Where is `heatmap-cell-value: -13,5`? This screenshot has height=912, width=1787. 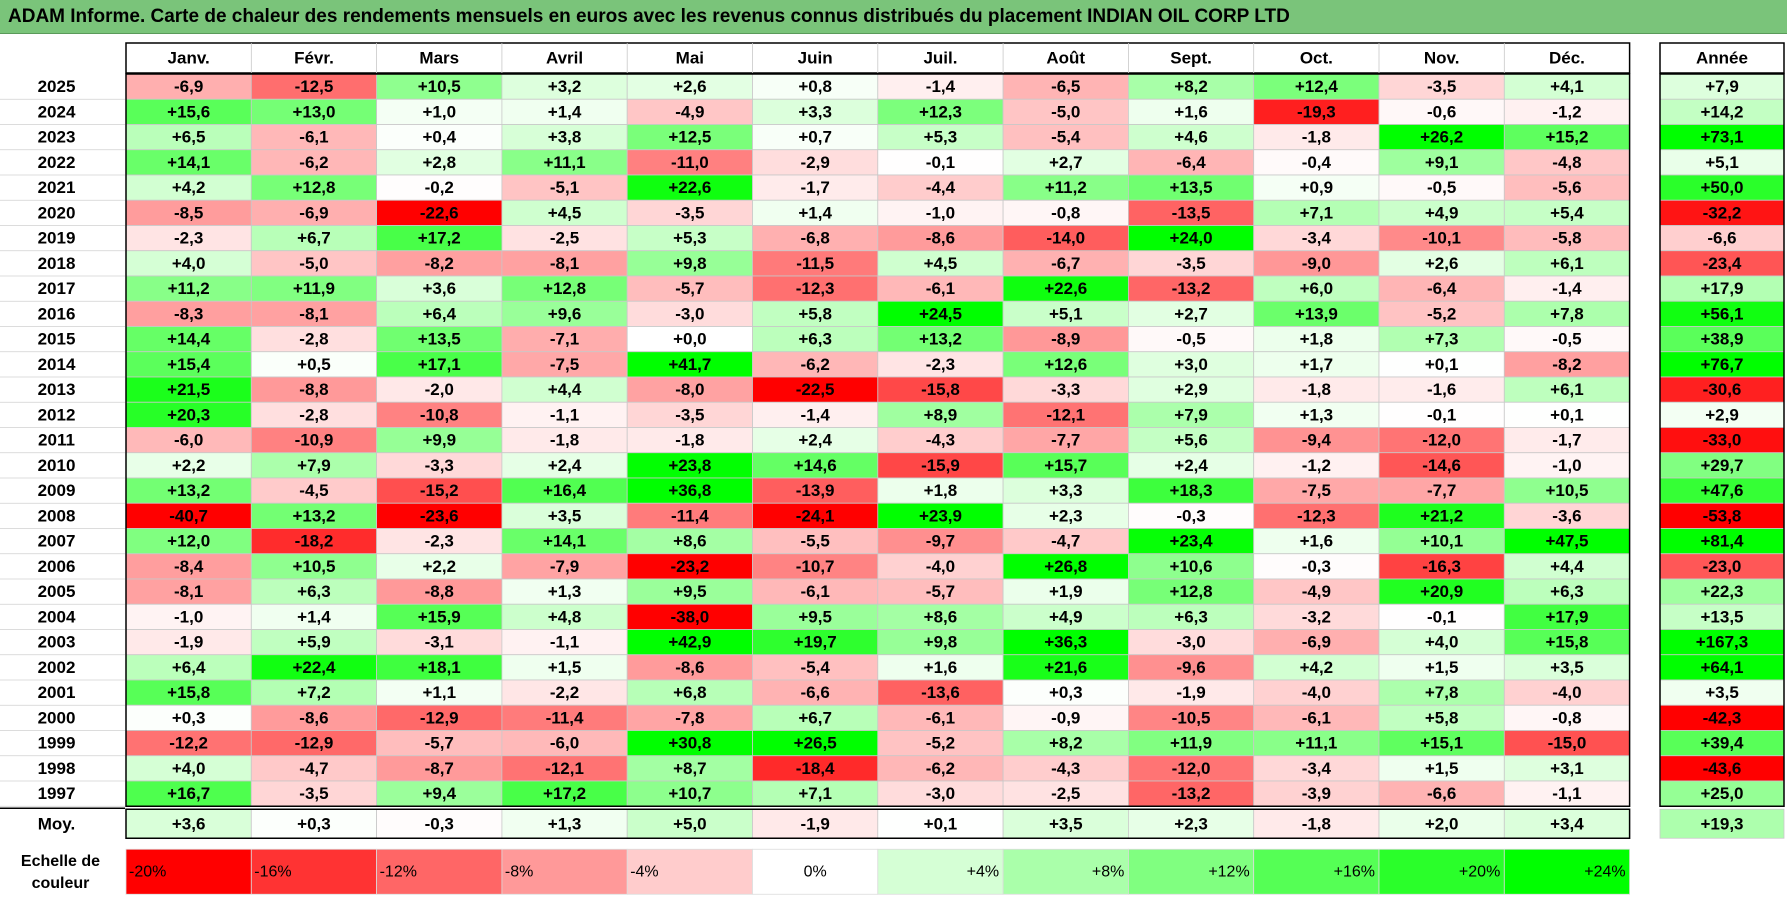
heatmap-cell-value: -13,5 is located at coordinates (1191, 212).